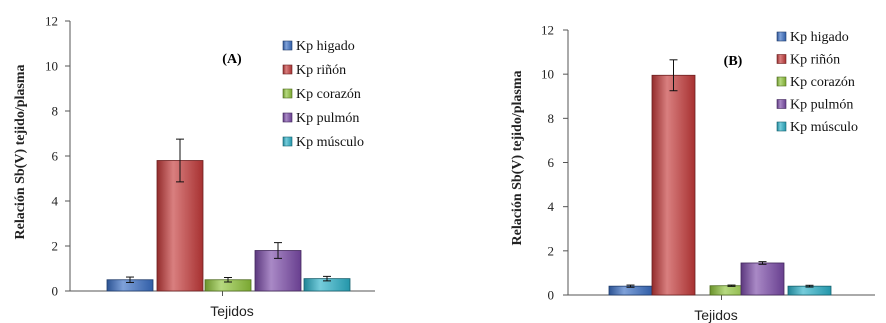 The height and width of the screenshot is (323, 886). I want to click on y-tick-label-a: 6, so click(55, 156).